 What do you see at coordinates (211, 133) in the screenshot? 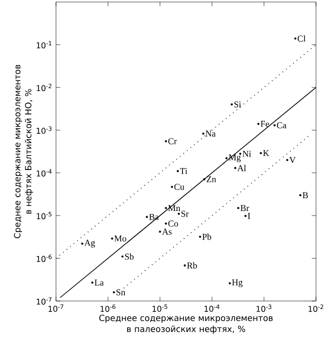
I see `data-label: Na` at bounding box center [211, 133].